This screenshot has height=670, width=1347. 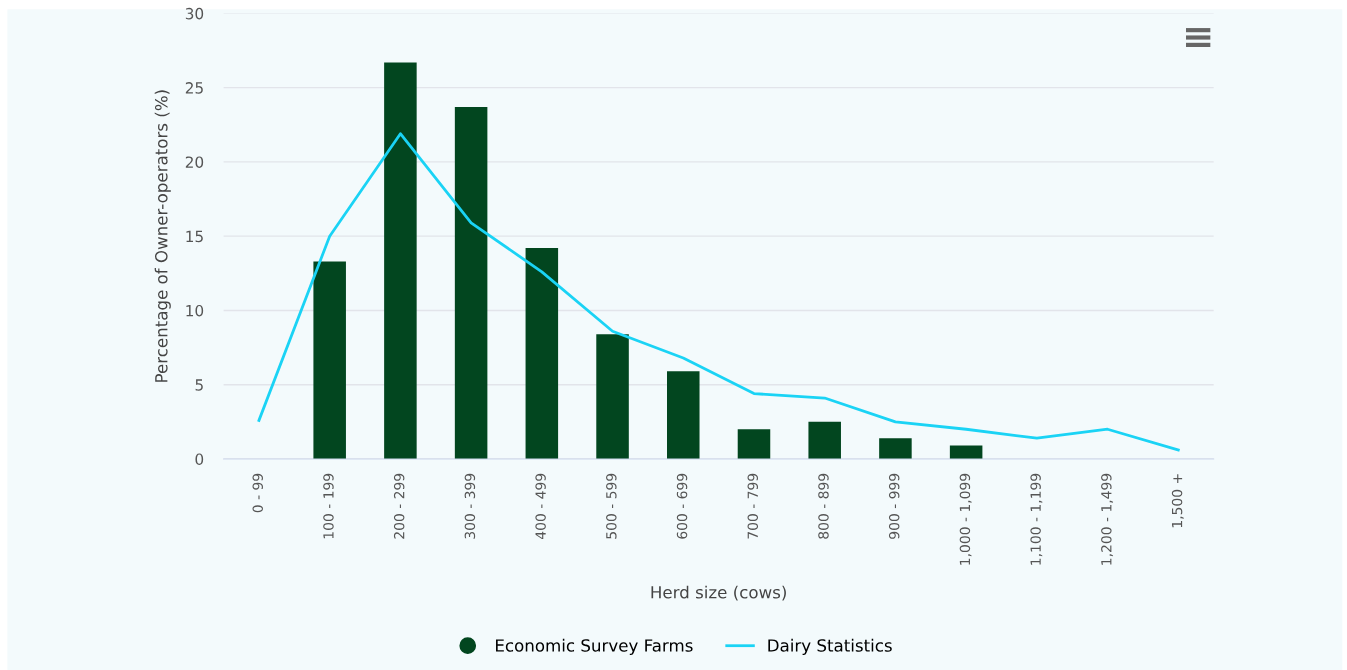 What do you see at coordinates (194, 88) in the screenshot?
I see `y-tick-label: 25` at bounding box center [194, 88].